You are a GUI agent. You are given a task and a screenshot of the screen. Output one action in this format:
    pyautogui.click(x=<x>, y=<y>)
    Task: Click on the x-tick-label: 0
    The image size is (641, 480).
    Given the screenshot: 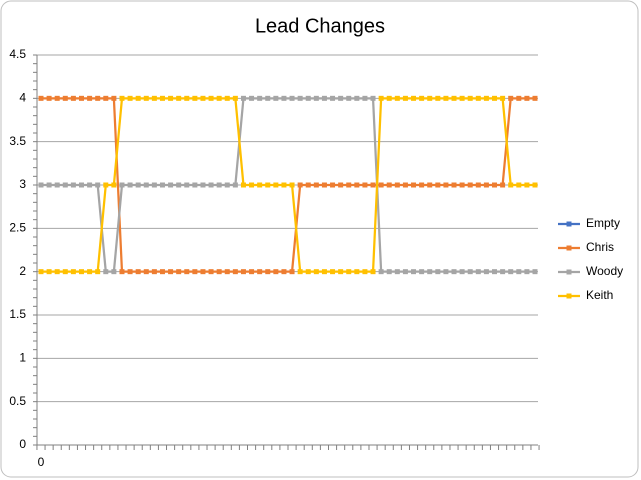 What is the action you would take?
    pyautogui.click(x=41, y=462)
    